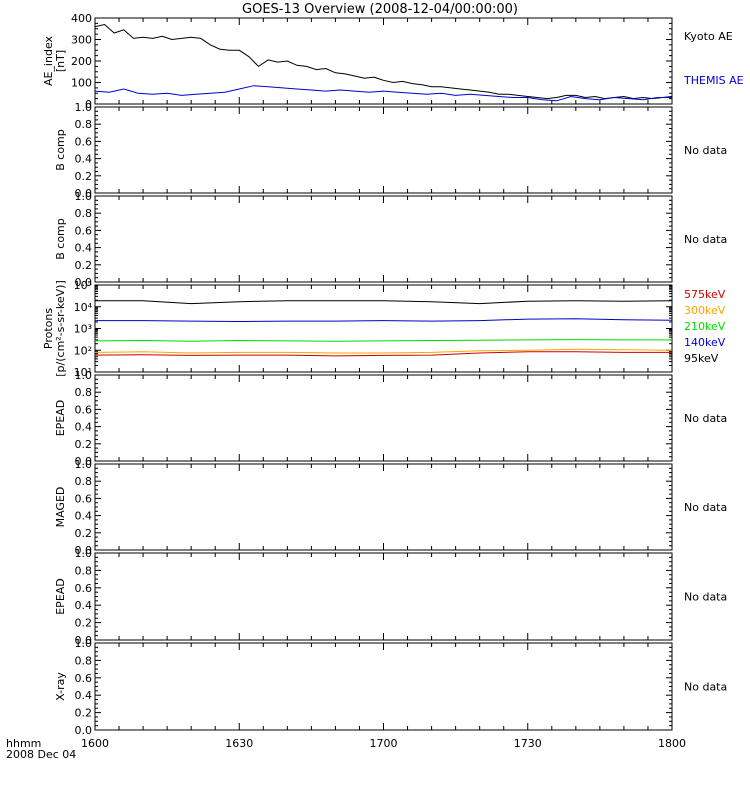 This screenshot has width=750, height=800. Describe the element at coordinates (708, 36) in the screenshot. I see `legend-entry: Kyoto AE` at that location.